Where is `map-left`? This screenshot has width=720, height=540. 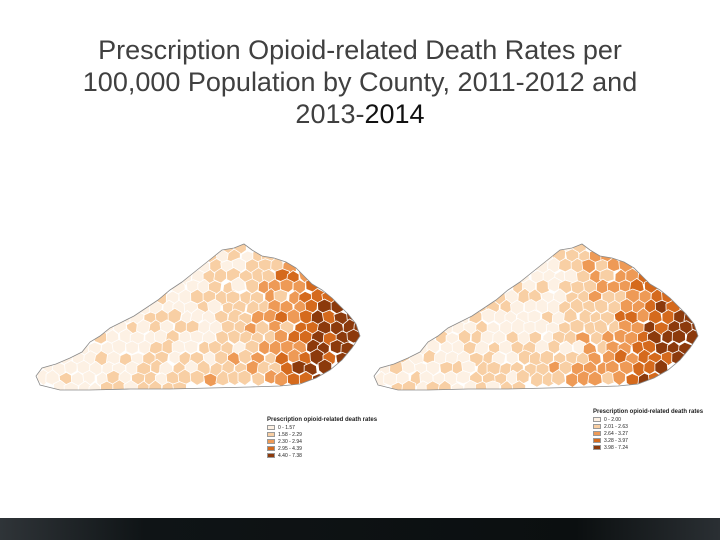
map-left is located at coordinates (200, 320).